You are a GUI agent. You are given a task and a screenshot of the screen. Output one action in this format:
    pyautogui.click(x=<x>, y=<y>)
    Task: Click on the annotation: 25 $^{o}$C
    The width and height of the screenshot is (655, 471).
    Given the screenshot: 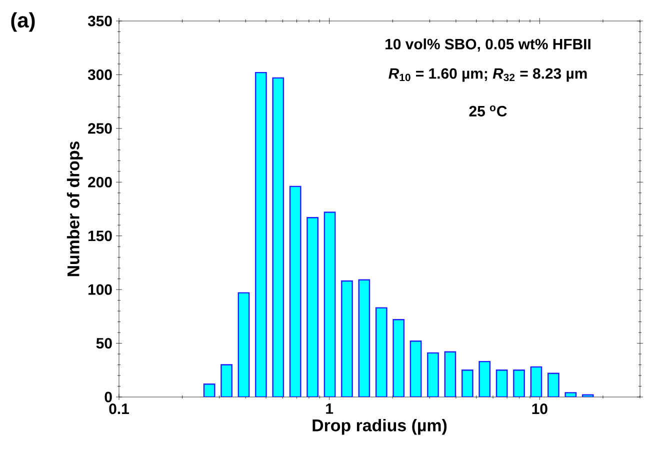 What is the action you would take?
    pyautogui.click(x=488, y=111)
    